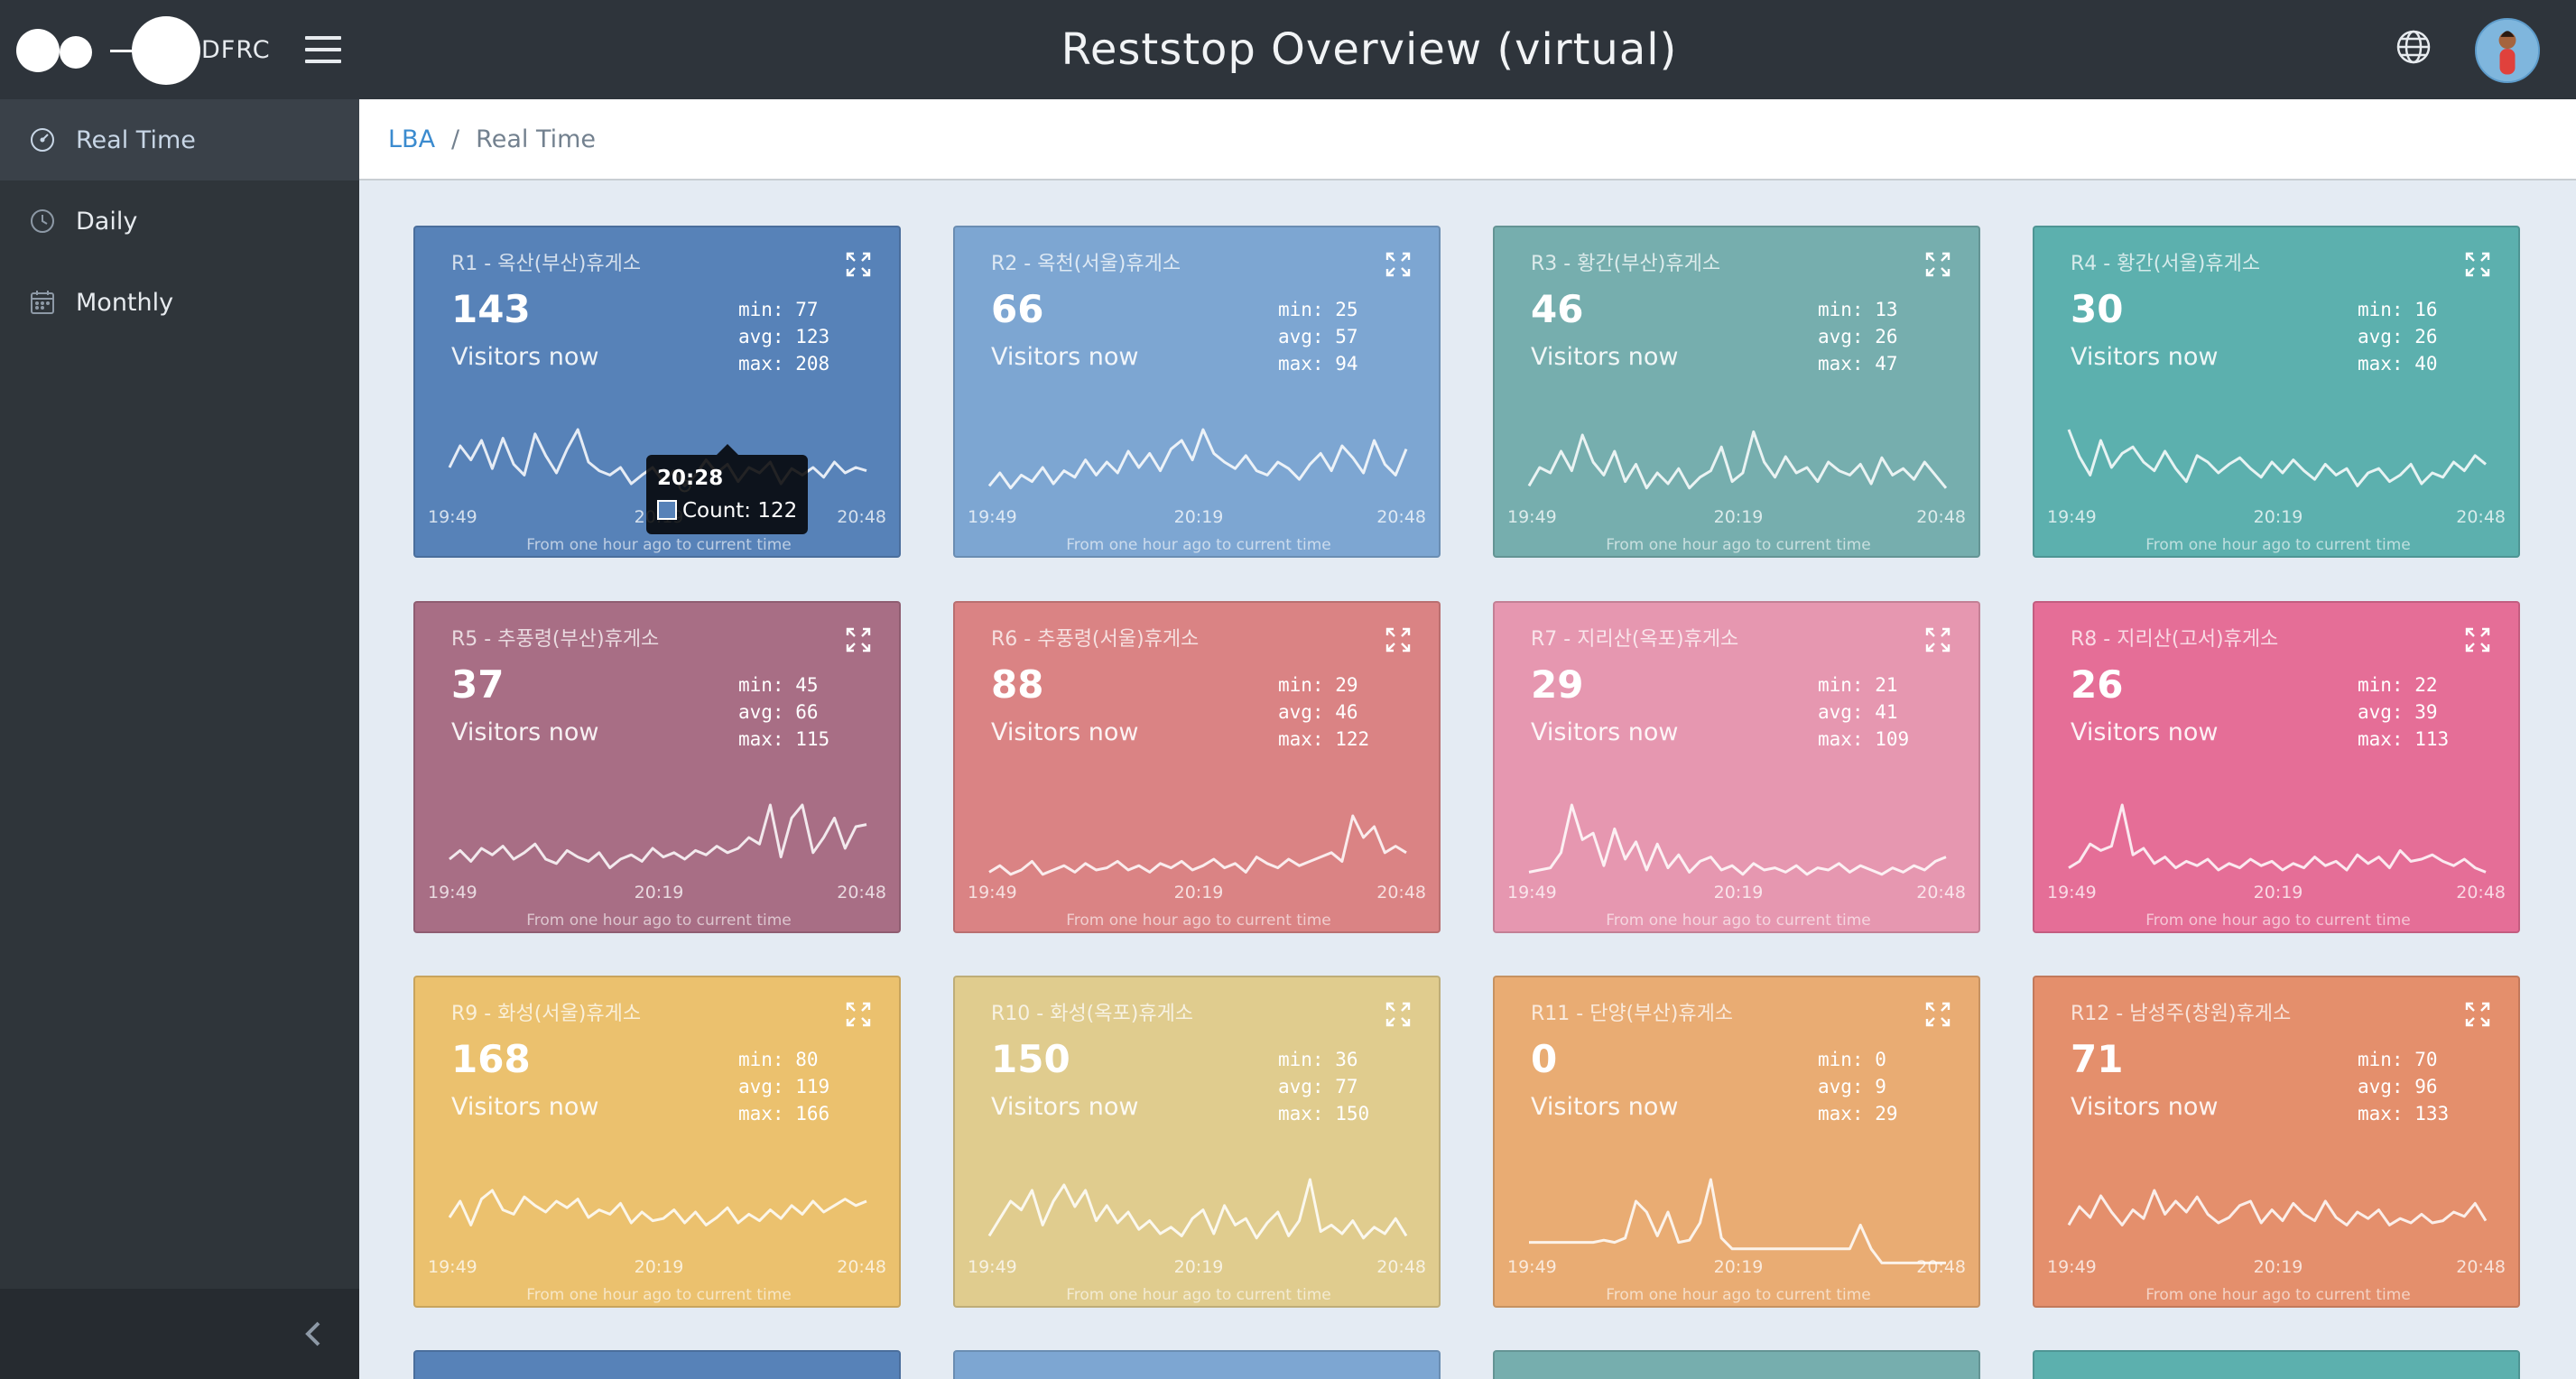  I want to click on top-header: DFRC Reststop Overview (virtual), so click(1288, 49).